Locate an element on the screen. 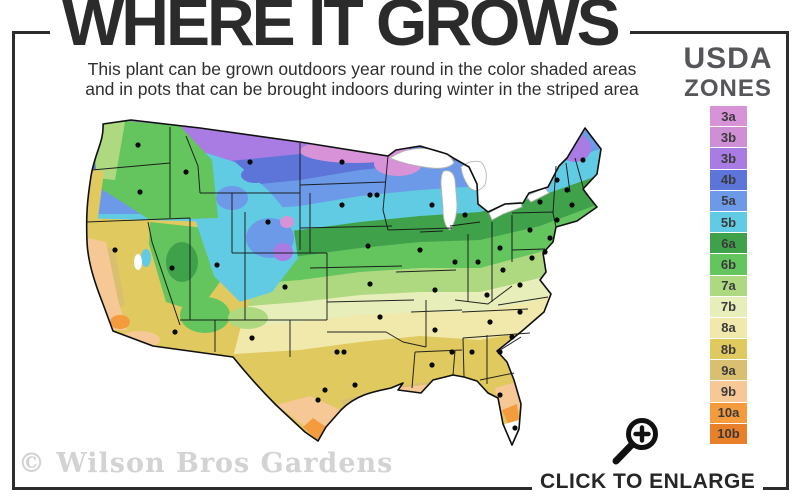  zone-legend-item: 6b is located at coordinates (728, 264).